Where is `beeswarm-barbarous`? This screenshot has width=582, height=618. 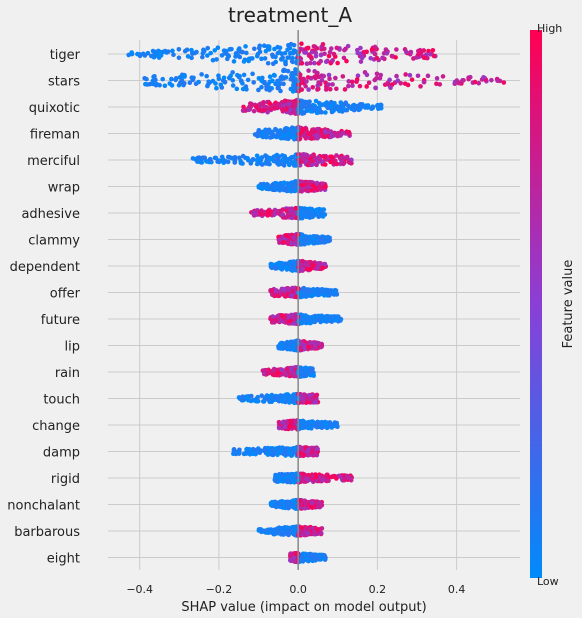 beeswarm-barbarous is located at coordinates (290, 531).